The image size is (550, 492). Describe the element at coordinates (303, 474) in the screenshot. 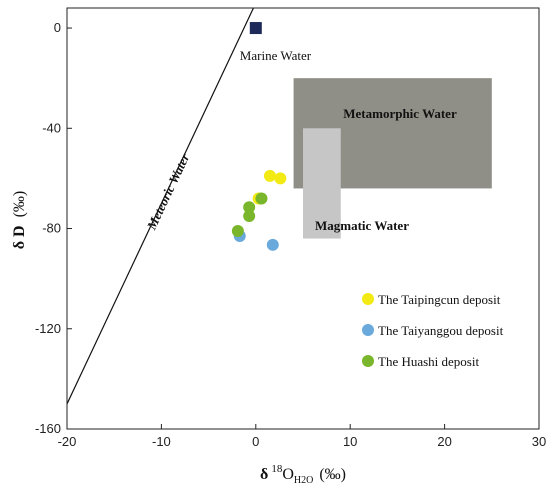

I see `x-axis-title: δ 18OH2O (‰)` at that location.